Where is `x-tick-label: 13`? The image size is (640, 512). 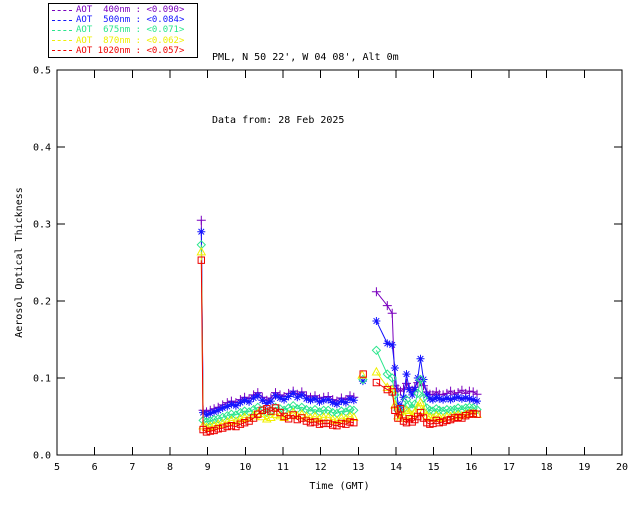 x-tick-label: 13 is located at coordinates (358, 467).